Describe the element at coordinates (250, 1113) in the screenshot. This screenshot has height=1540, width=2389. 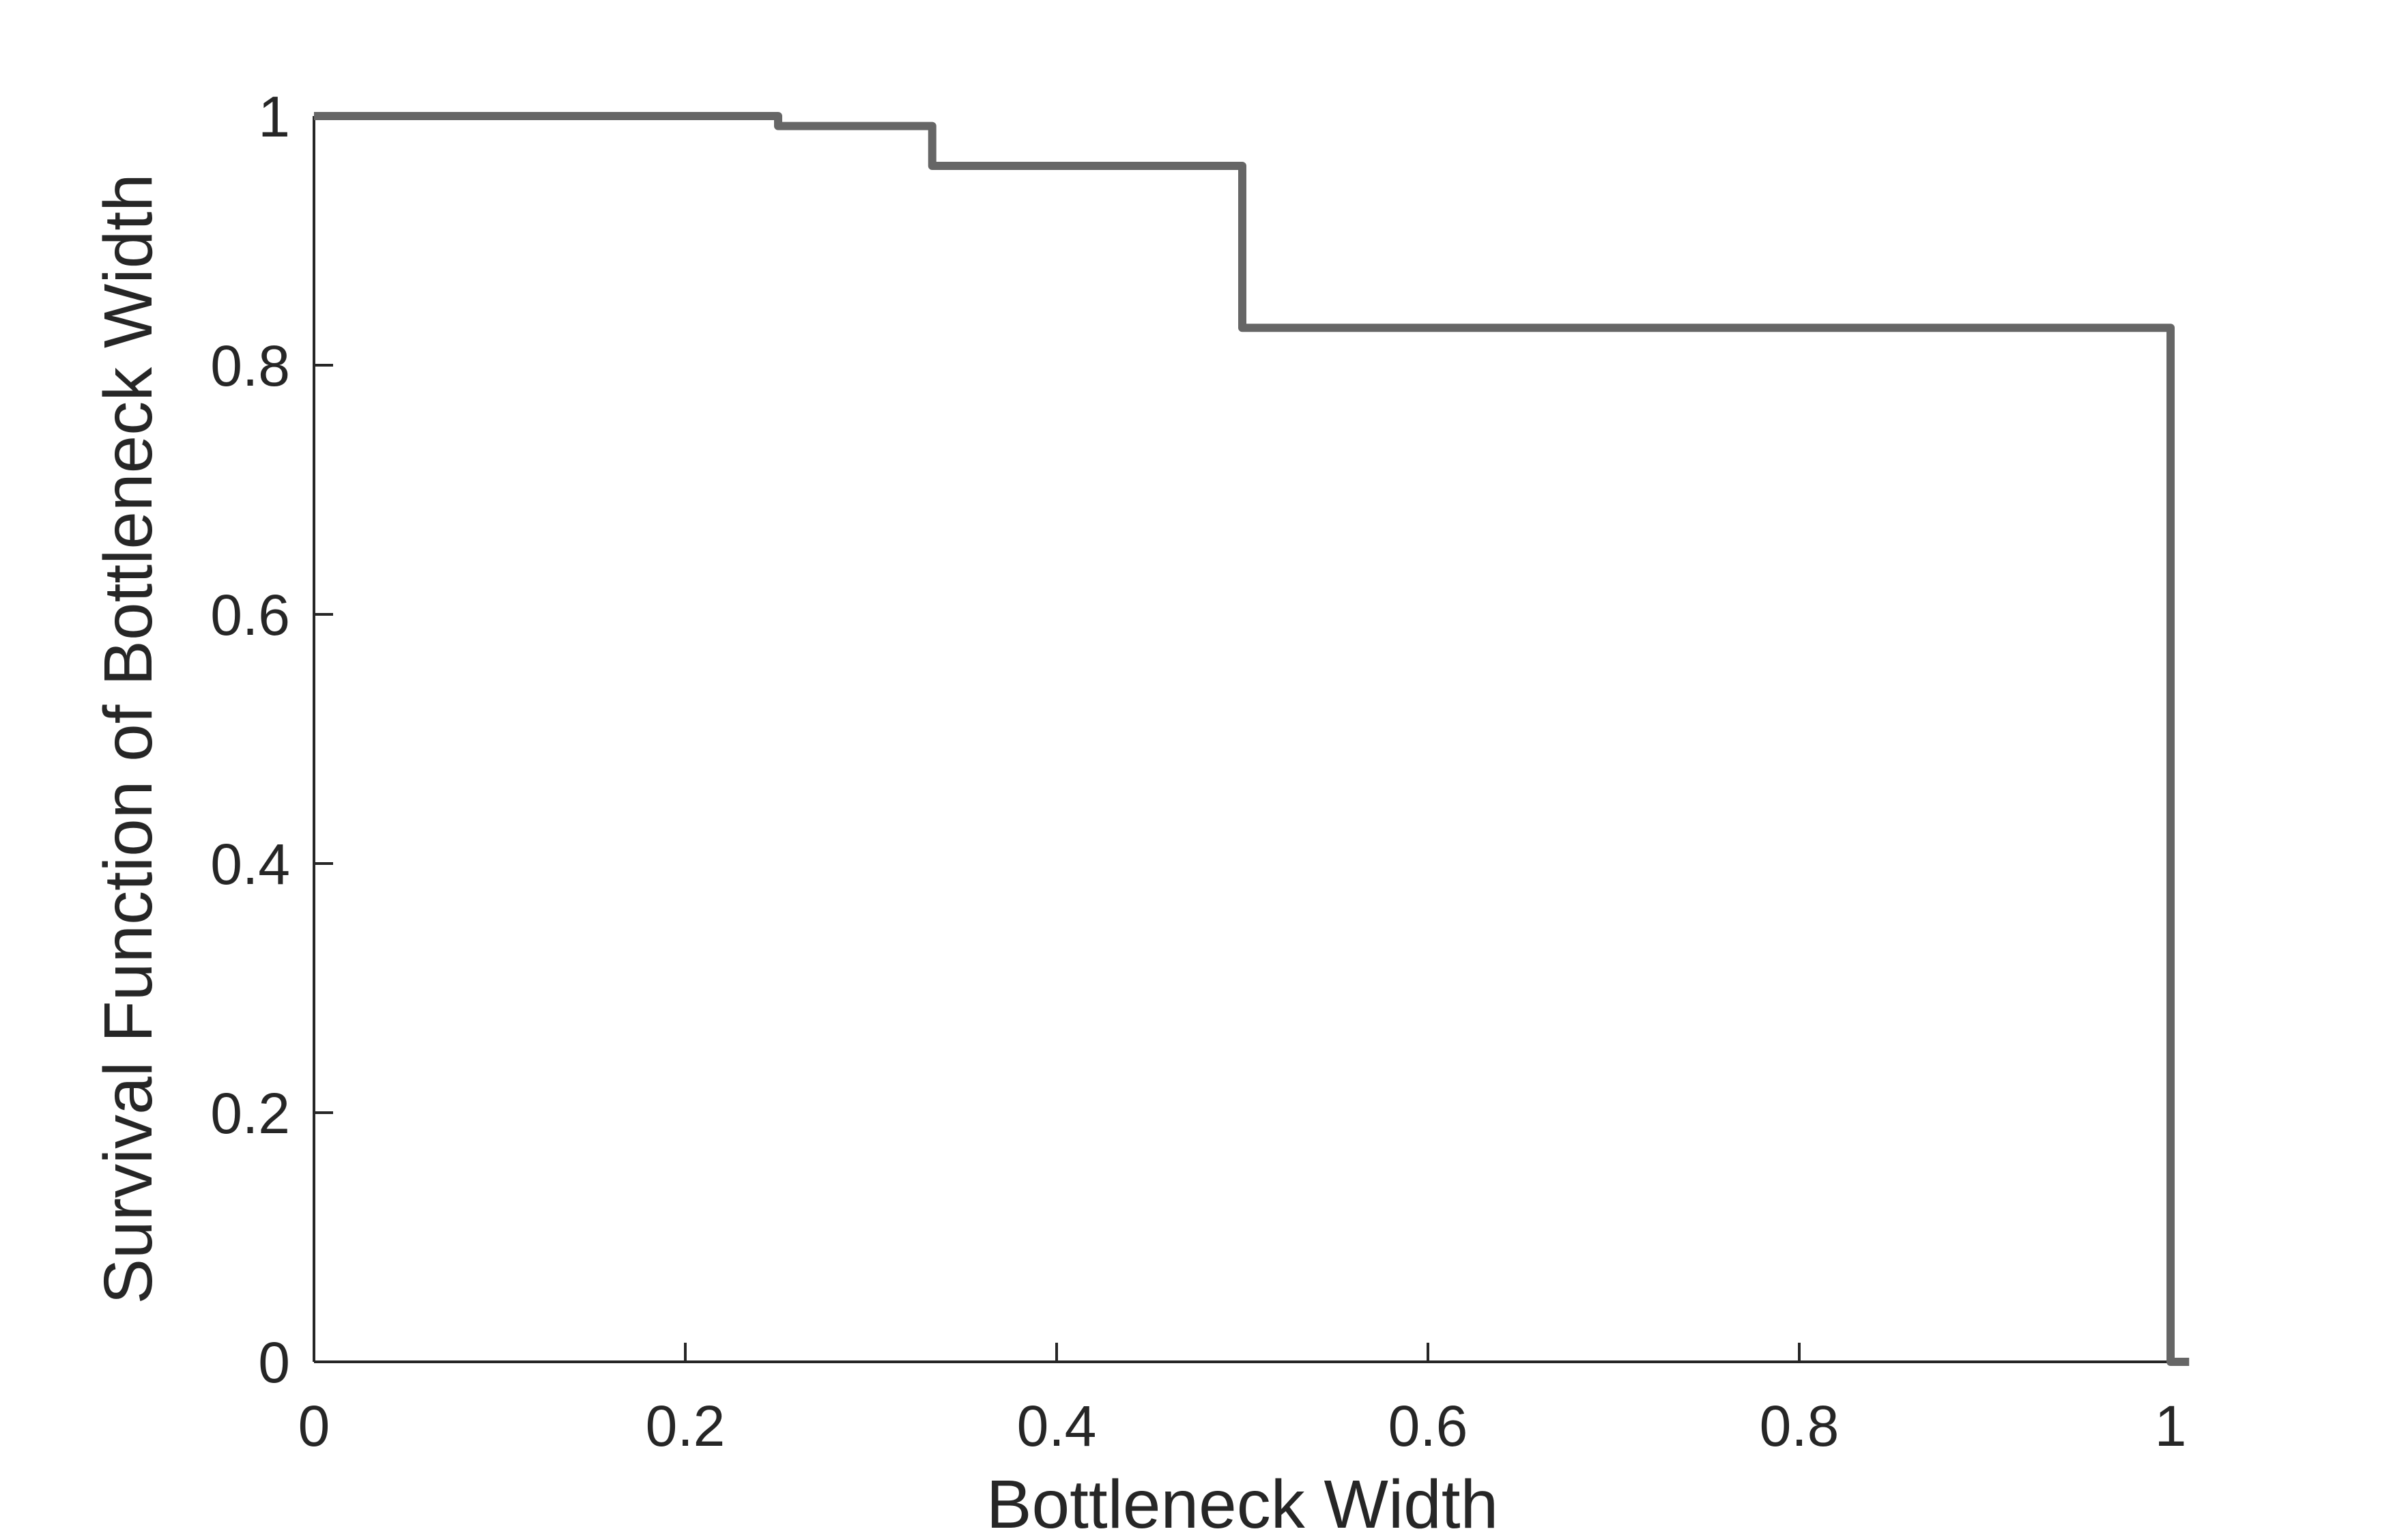
I see `y-tick-label: 0.2` at that location.